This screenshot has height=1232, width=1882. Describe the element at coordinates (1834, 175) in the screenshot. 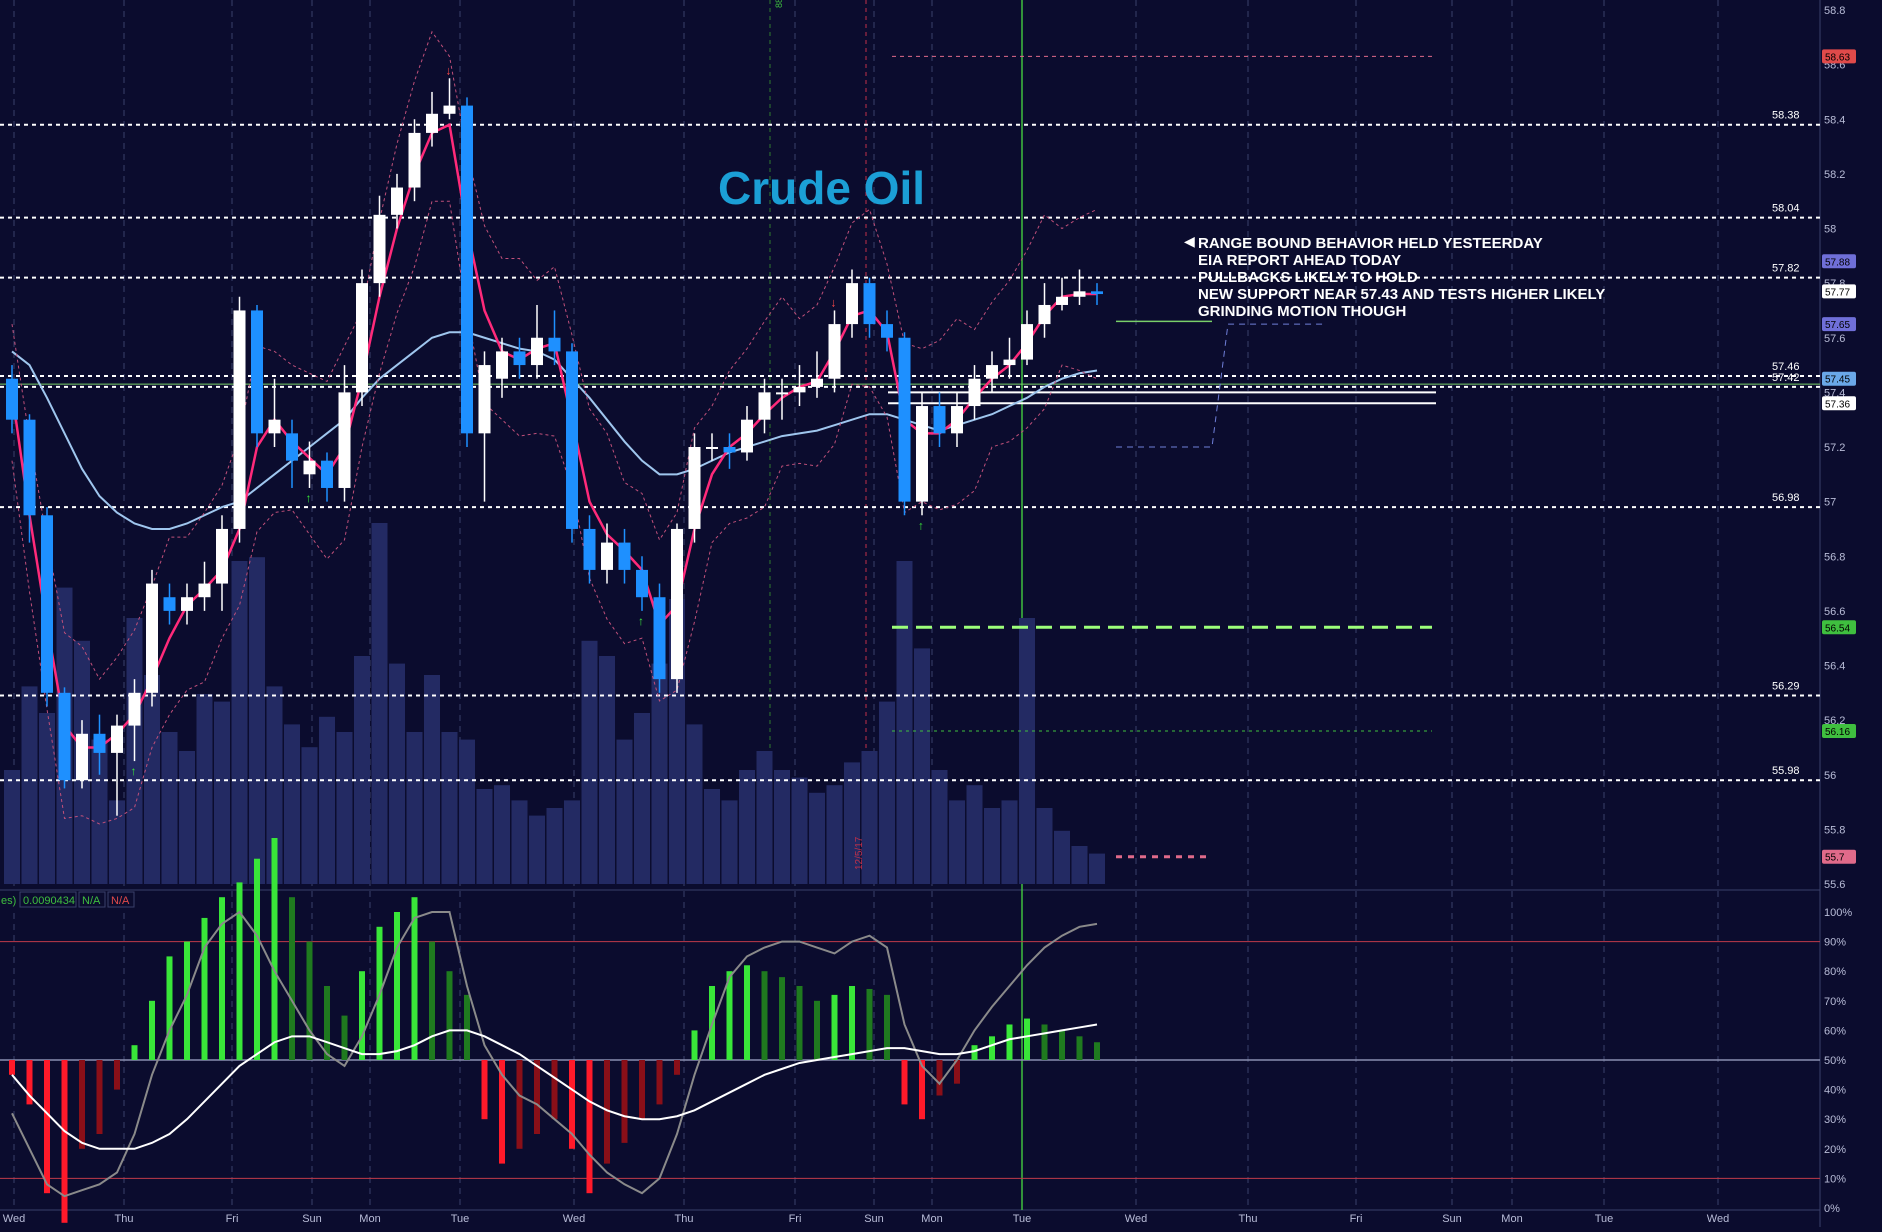

I see `price-axis-tick: 58.2` at that location.